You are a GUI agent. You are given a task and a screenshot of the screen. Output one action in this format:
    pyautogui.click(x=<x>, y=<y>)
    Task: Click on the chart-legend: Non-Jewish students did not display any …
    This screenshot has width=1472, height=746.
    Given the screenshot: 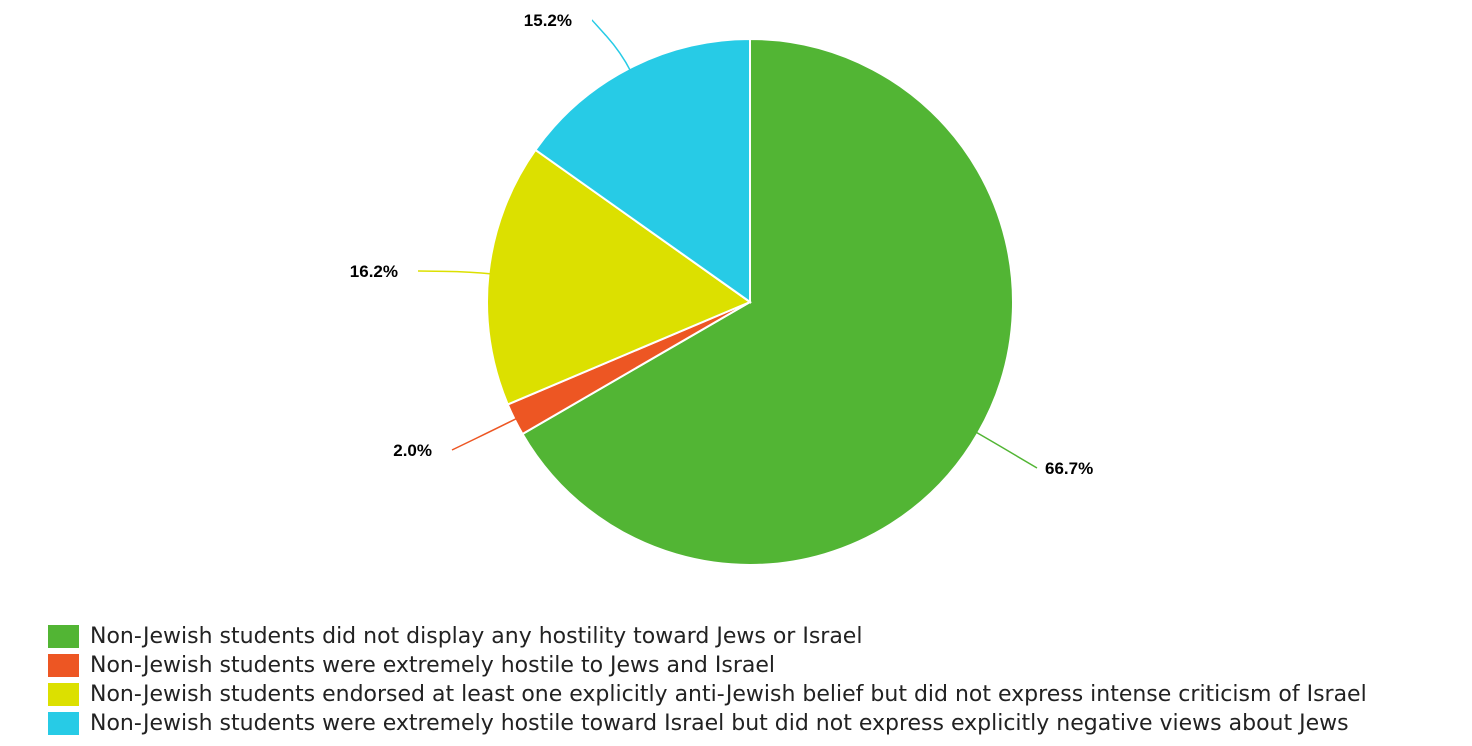 What is the action you would take?
    pyautogui.click(x=707, y=680)
    